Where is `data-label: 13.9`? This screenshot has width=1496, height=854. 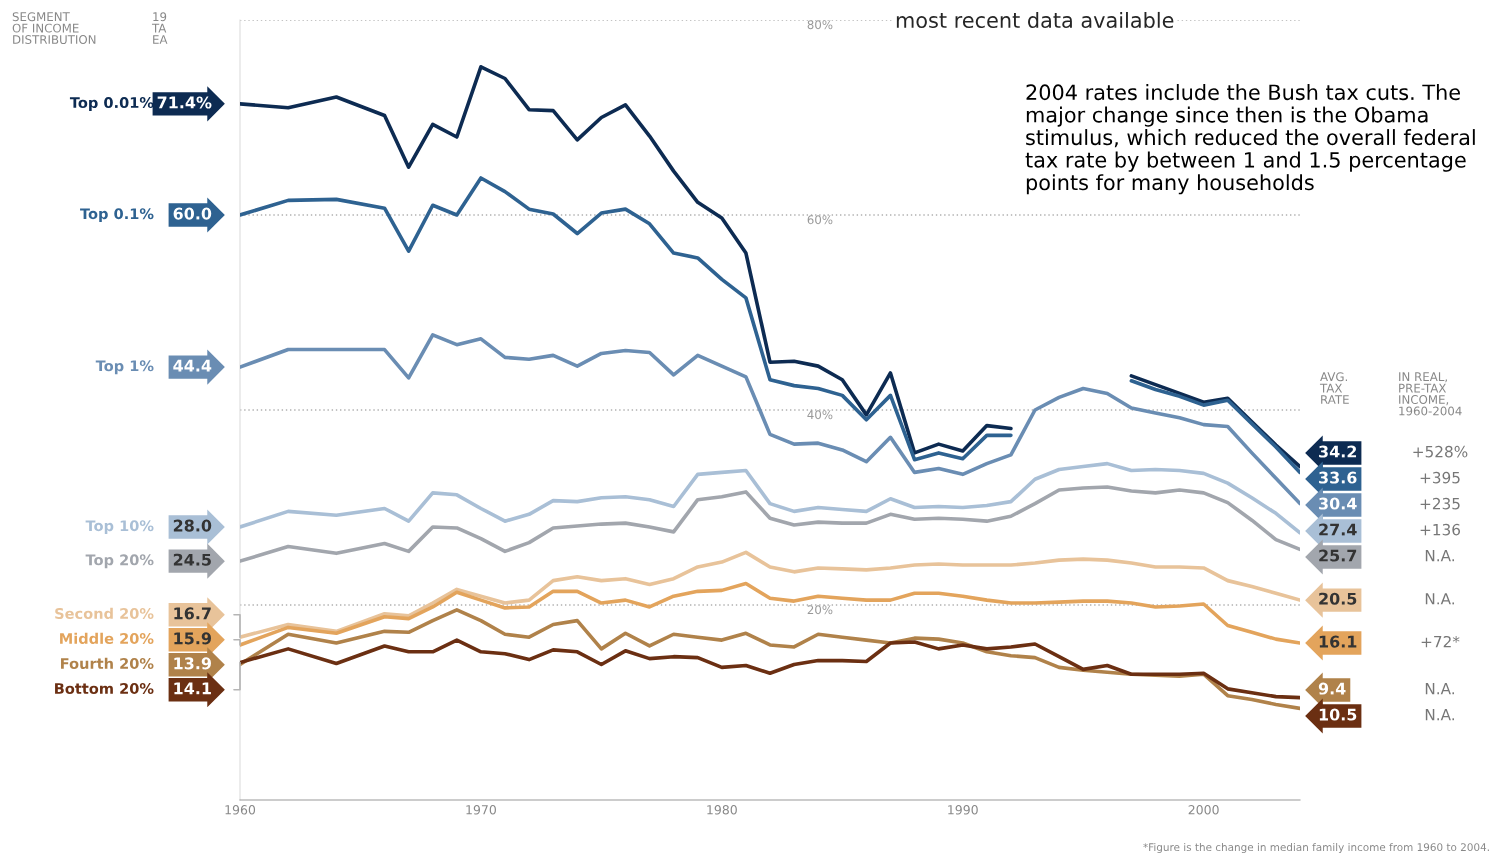
data-label: 13.9 is located at coordinates (192, 663).